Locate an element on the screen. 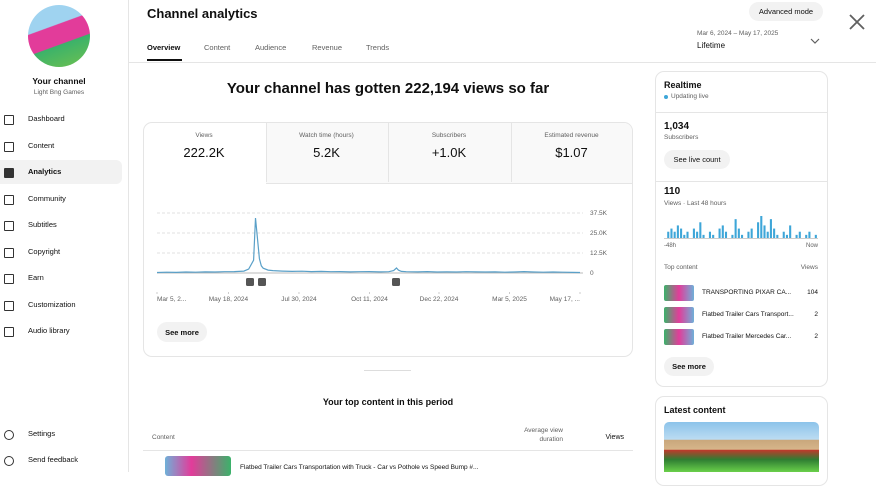 The image size is (876, 486). period: Lifetime is located at coordinates (711, 45).